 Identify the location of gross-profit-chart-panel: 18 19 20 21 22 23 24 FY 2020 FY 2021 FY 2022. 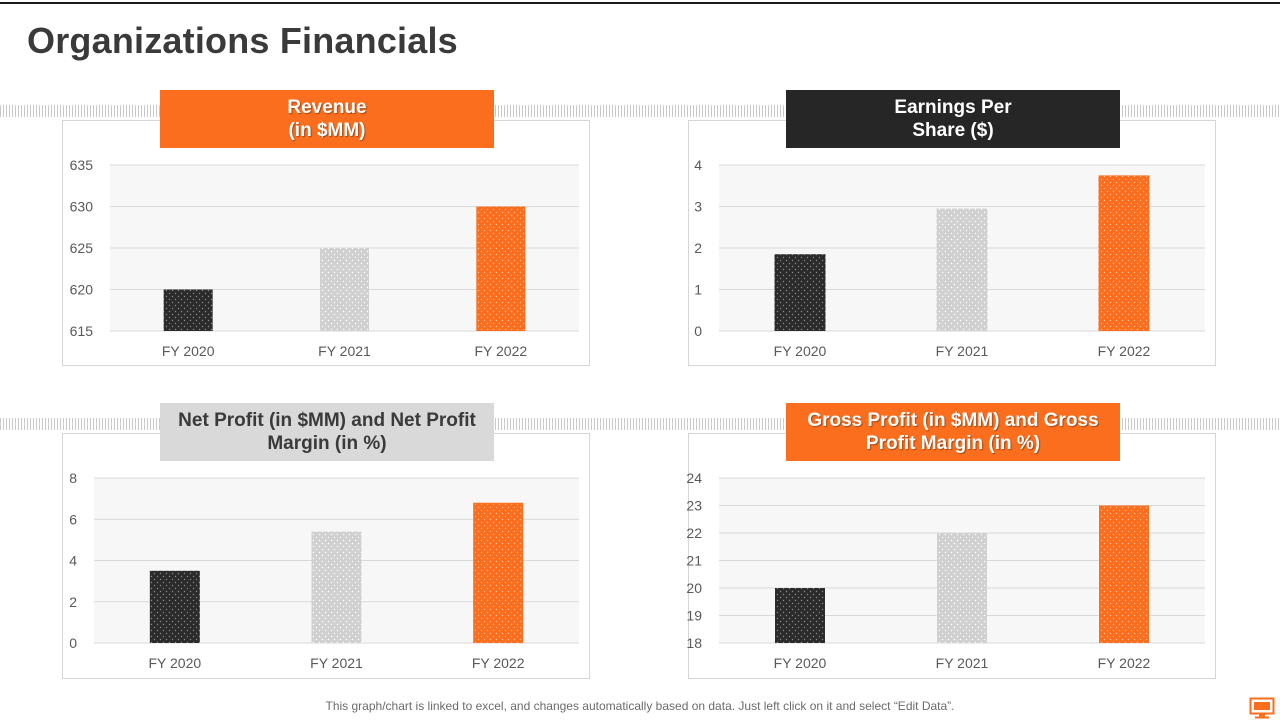
(951, 556).